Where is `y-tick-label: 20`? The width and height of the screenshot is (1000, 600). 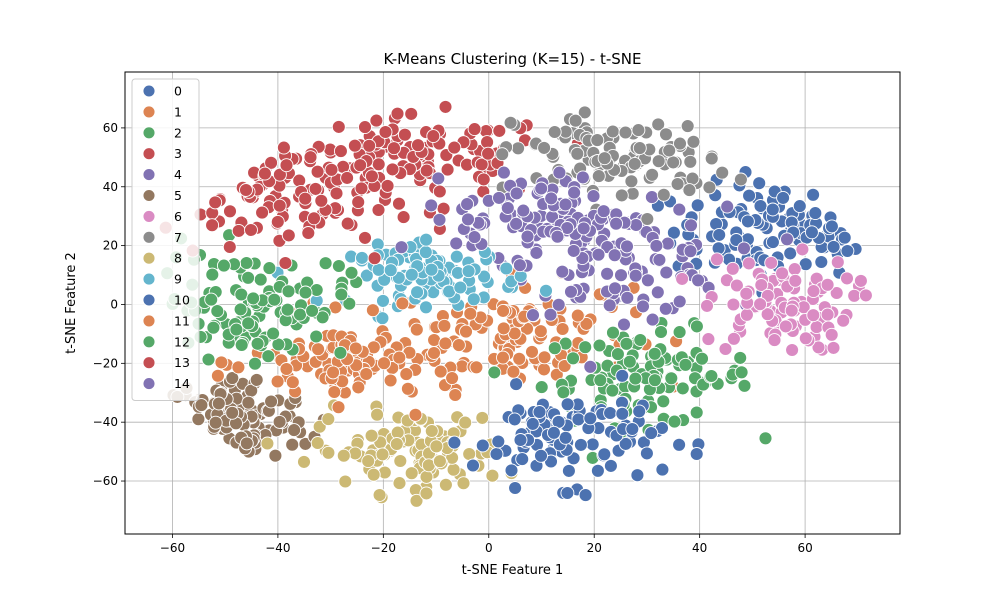
y-tick-label: 20 is located at coordinates (110, 246).